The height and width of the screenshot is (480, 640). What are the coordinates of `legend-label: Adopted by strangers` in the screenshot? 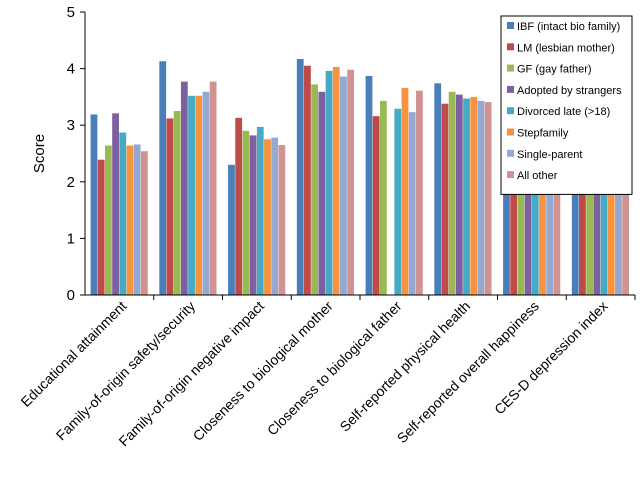 It's located at (569, 91).